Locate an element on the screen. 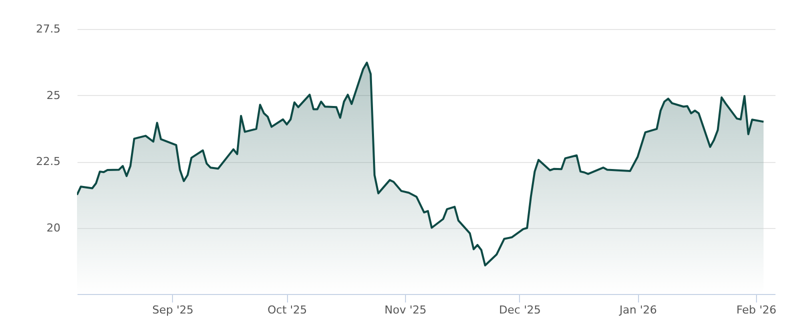 This screenshot has height=324, width=800. x-tick-label: Dec '25 is located at coordinates (520, 310).